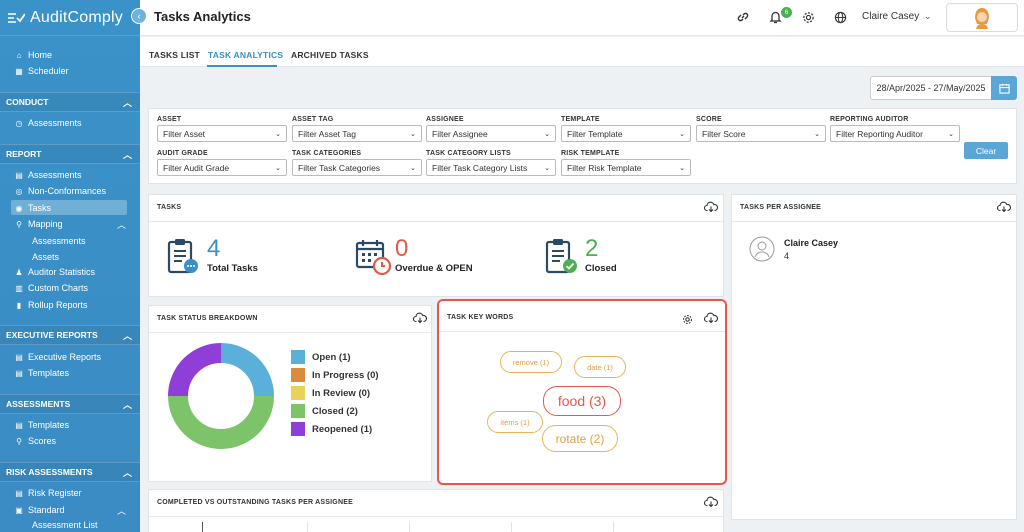 The height and width of the screenshot is (532, 1024). I want to click on sidebar-item-scores: ⚲ Scores, so click(35, 441).